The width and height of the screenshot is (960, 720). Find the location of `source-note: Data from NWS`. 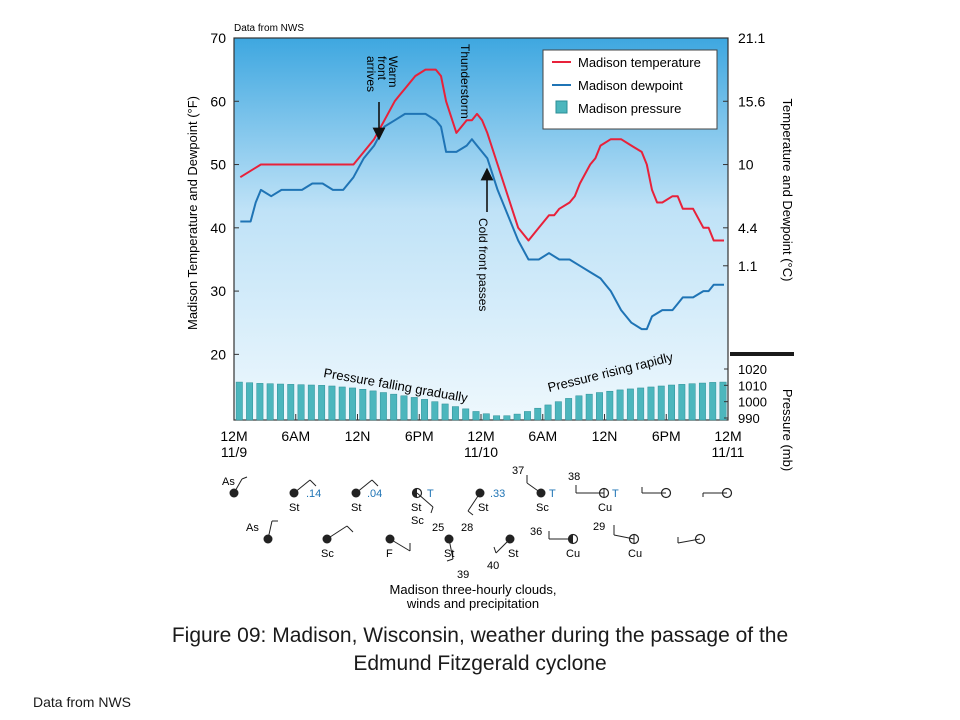

source-note: Data from NWS is located at coordinates (269, 28).